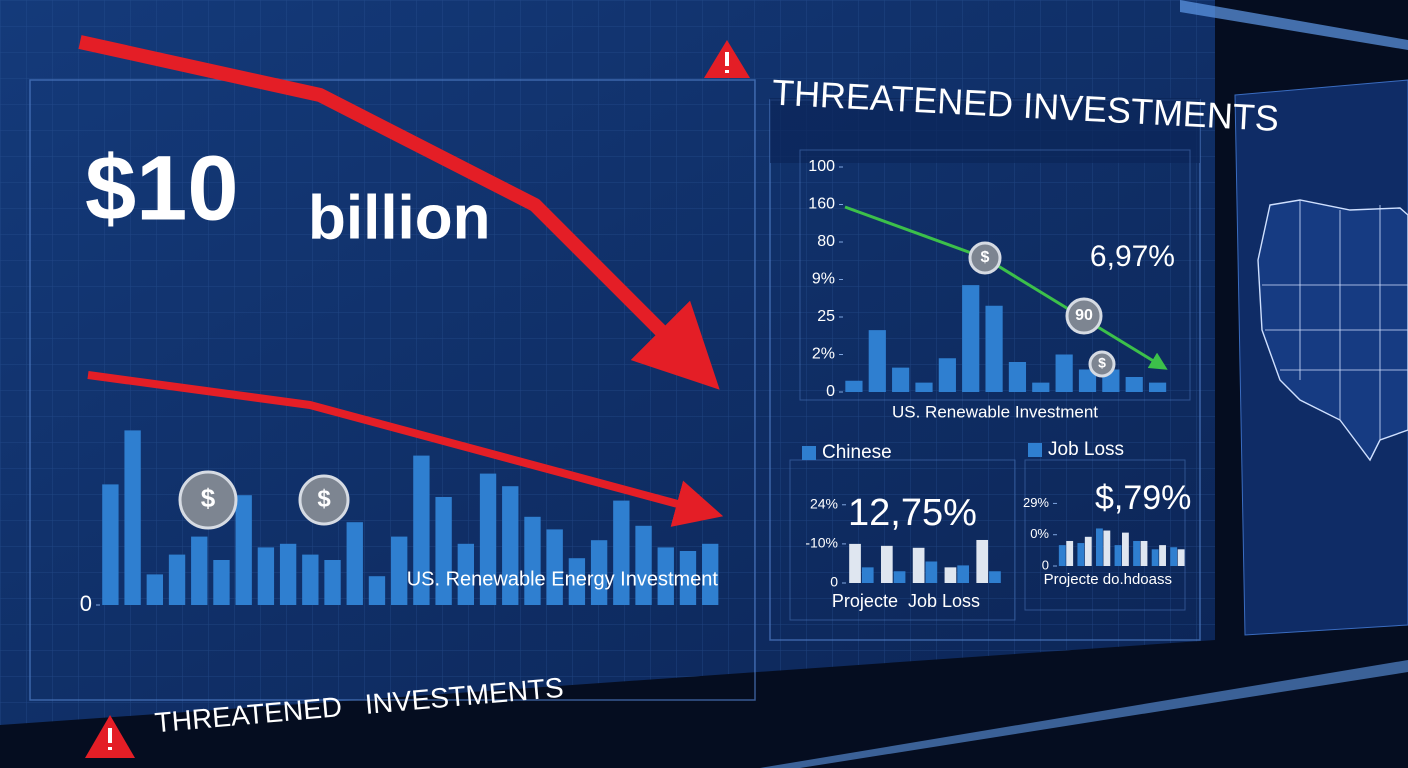 This screenshot has width=1408, height=768. Describe the element at coordinates (985, 130) in the screenshot. I see `banner-bg` at that location.